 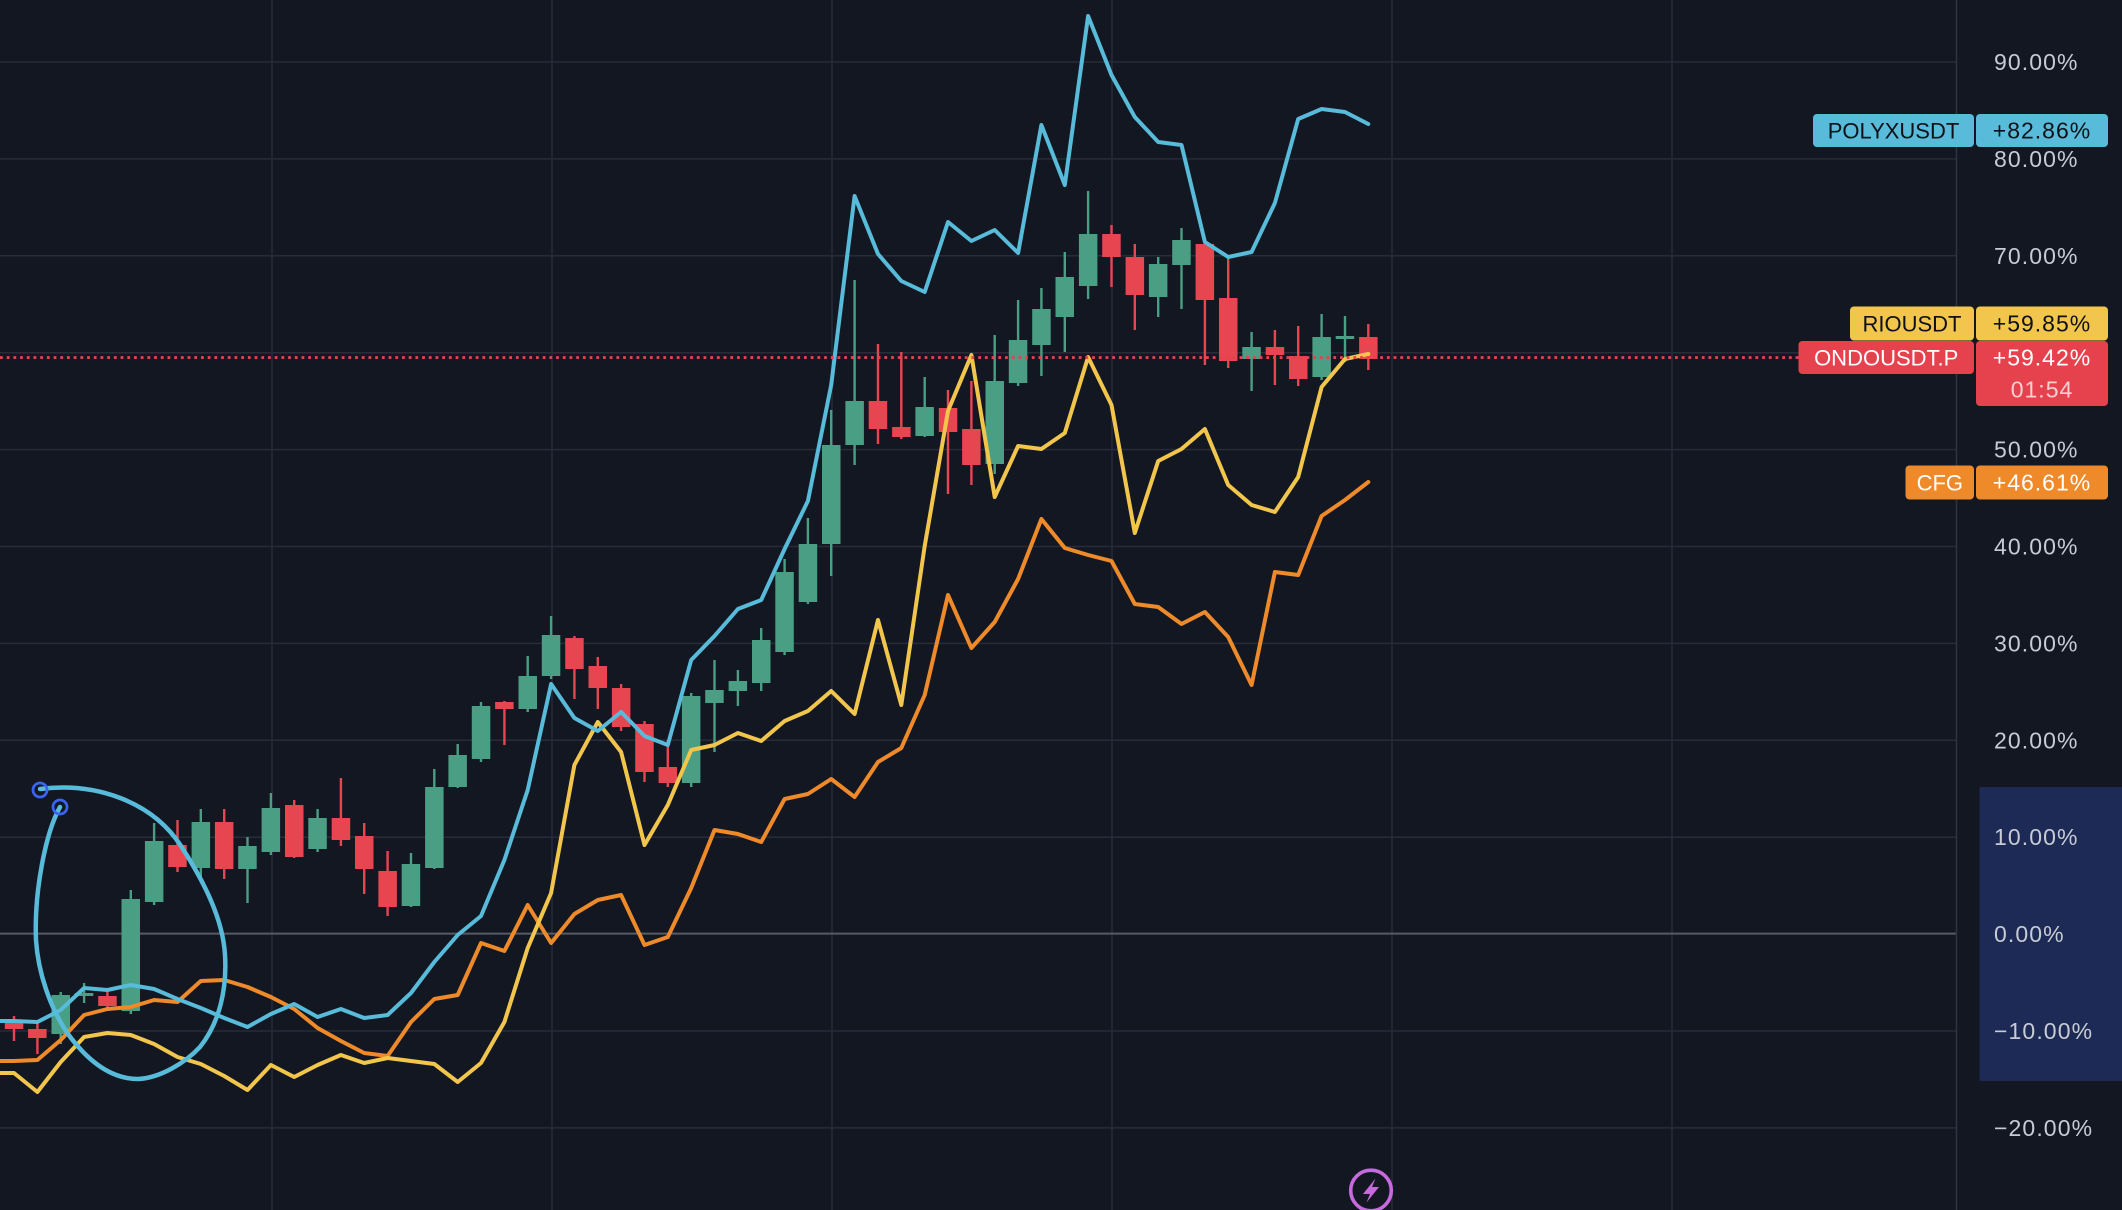 I want to click on svg-text: +46.61%, so click(x=2042, y=483).